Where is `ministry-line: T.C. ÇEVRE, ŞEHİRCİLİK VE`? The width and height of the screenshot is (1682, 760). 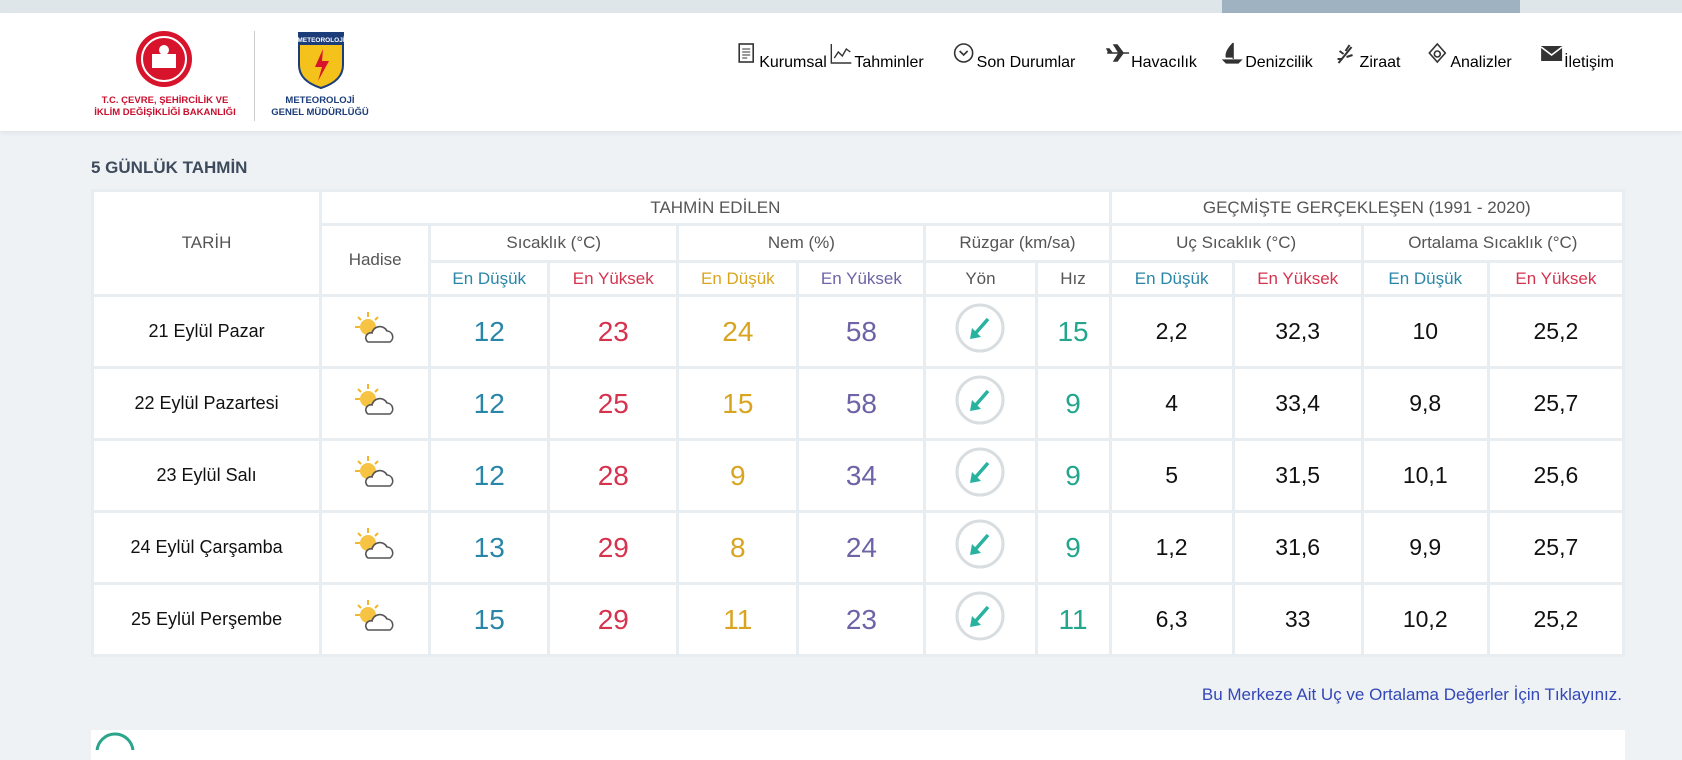
ministry-line: T.C. ÇEVRE, ŞEHİRCİLİK VE is located at coordinates (165, 100).